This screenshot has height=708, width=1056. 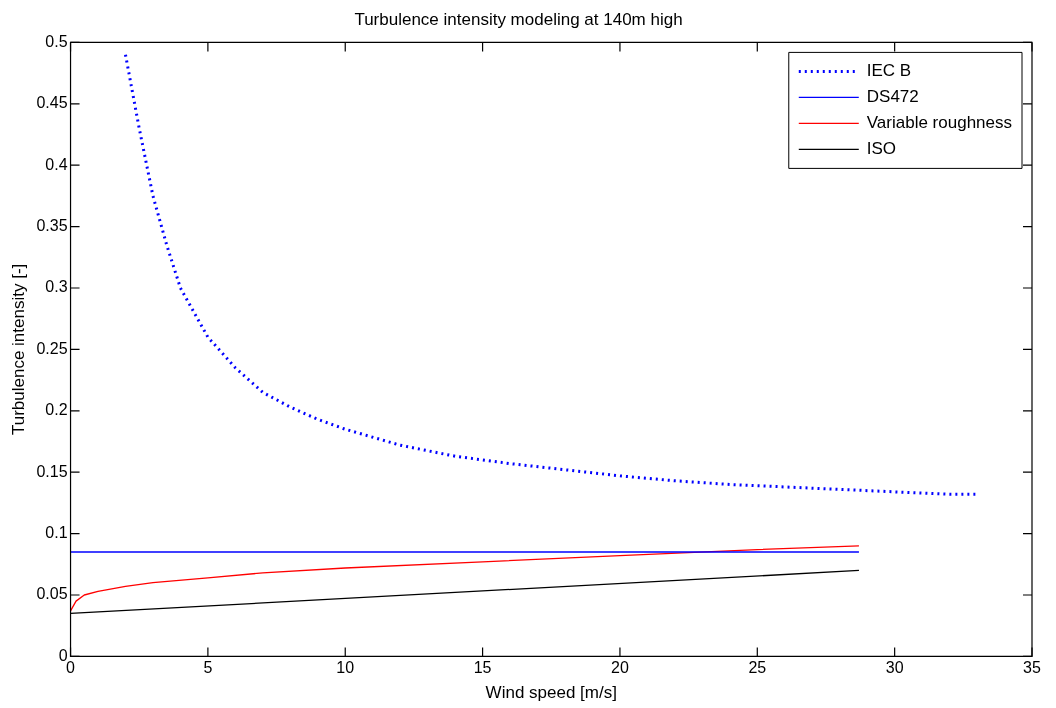 I want to click on y-tick-label: 0, so click(x=63, y=655).